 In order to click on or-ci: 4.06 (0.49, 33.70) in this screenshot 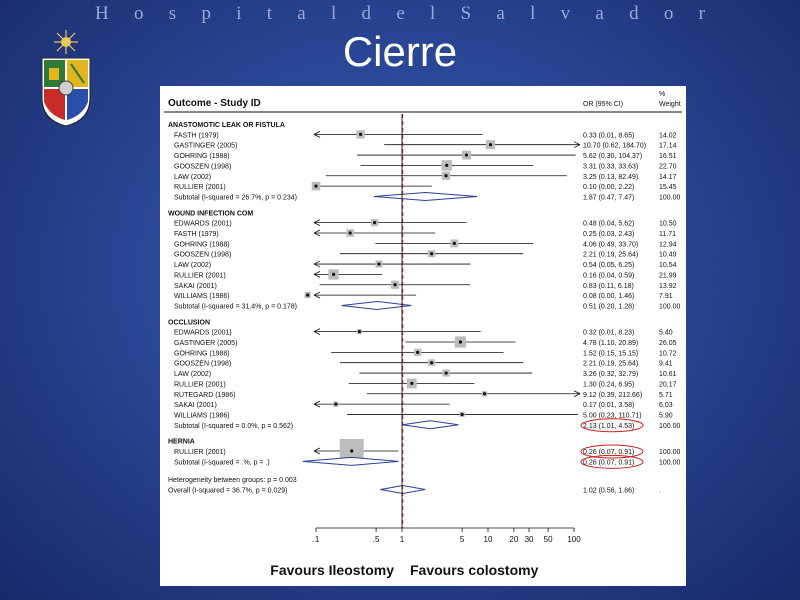, I will do `click(610, 244)`.